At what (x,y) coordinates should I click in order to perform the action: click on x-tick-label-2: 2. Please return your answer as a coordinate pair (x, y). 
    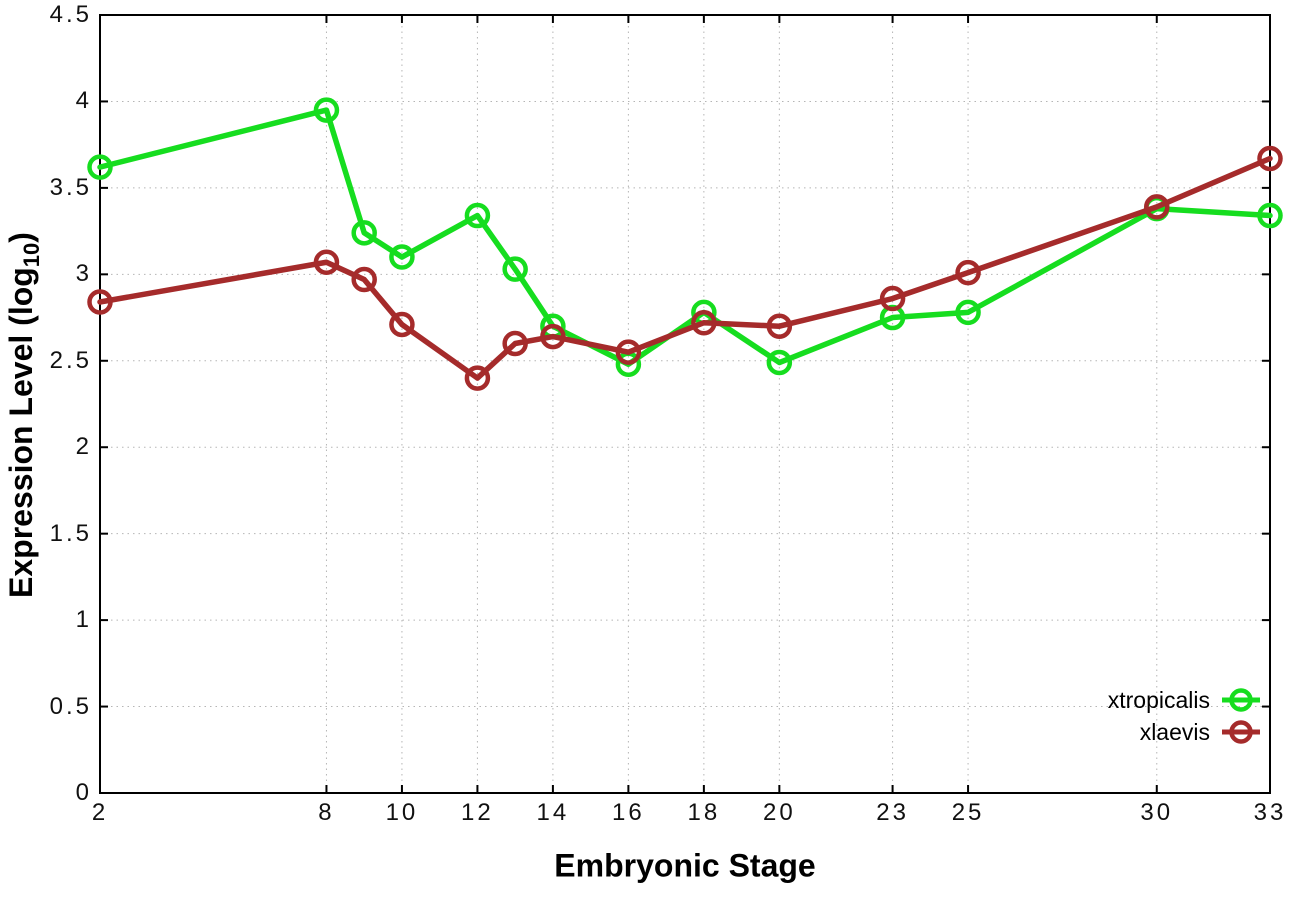
    Looking at the image, I should click on (100, 812).